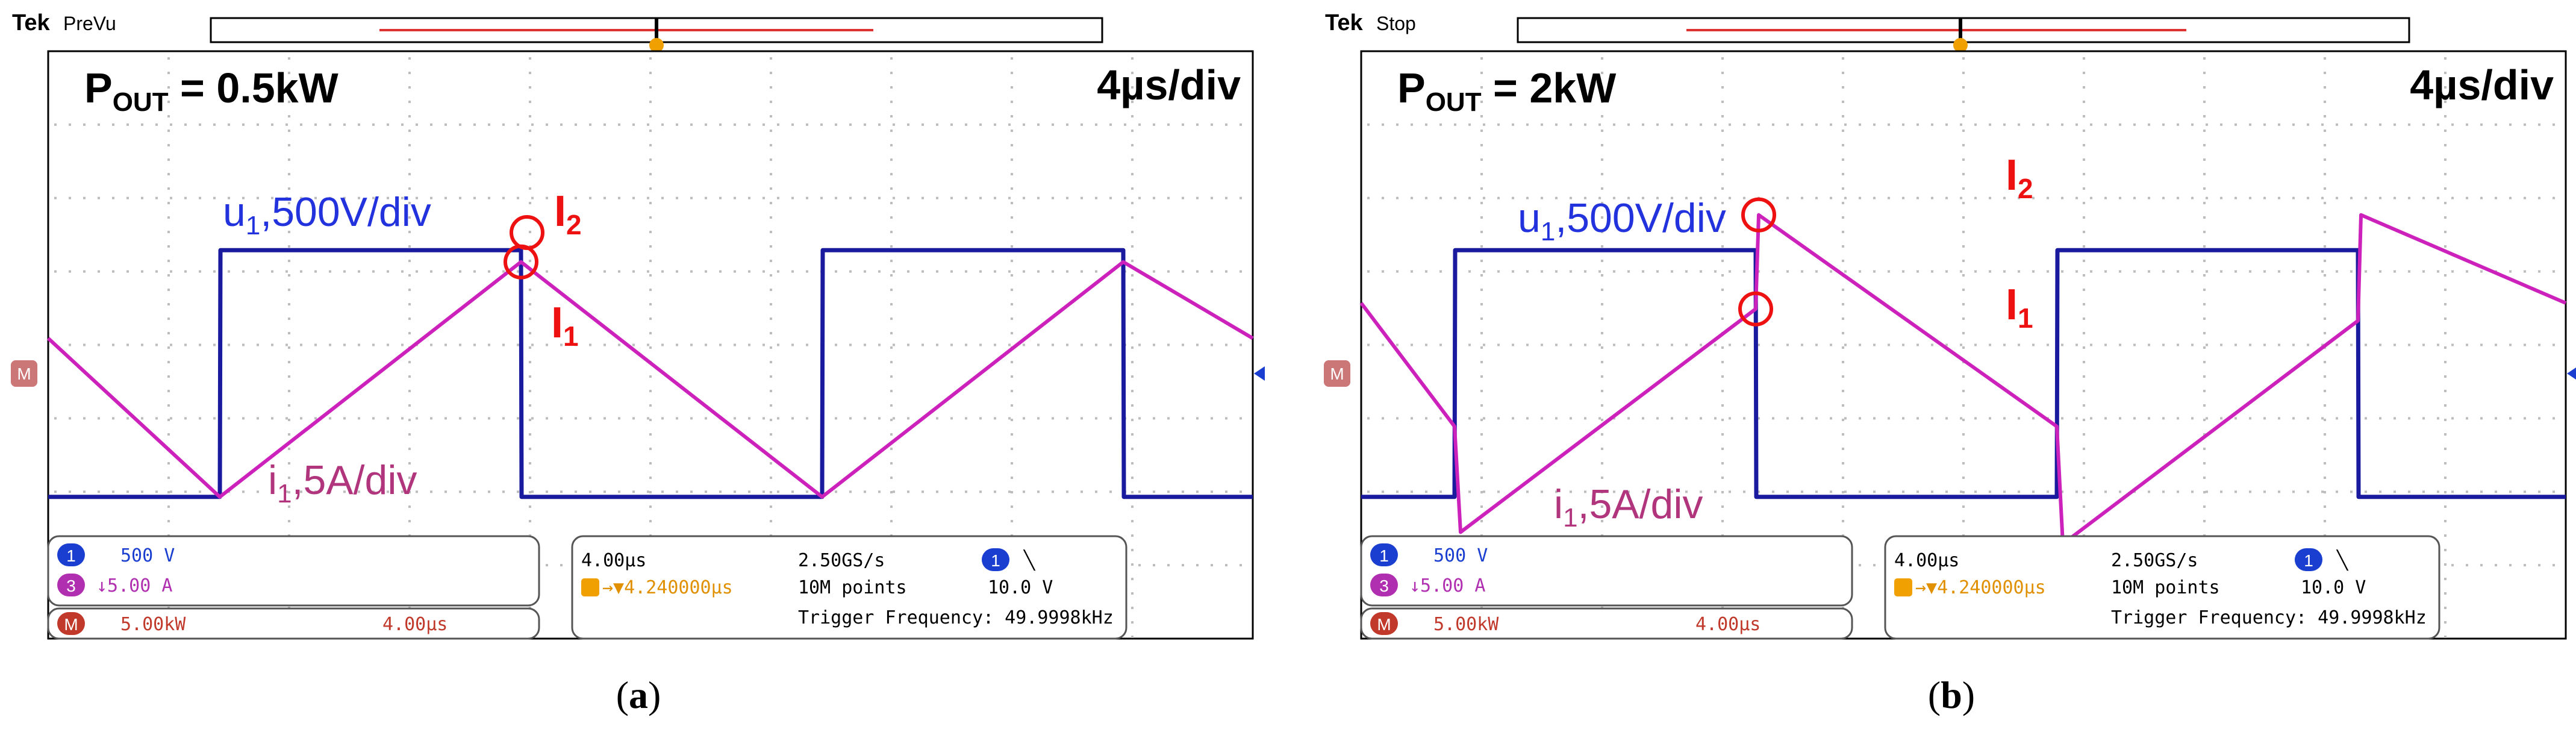 Image resolution: width=2576 pixels, height=735 pixels. What do you see at coordinates (147, 555) in the screenshot?
I see `ch1-scale-value: 500 V` at bounding box center [147, 555].